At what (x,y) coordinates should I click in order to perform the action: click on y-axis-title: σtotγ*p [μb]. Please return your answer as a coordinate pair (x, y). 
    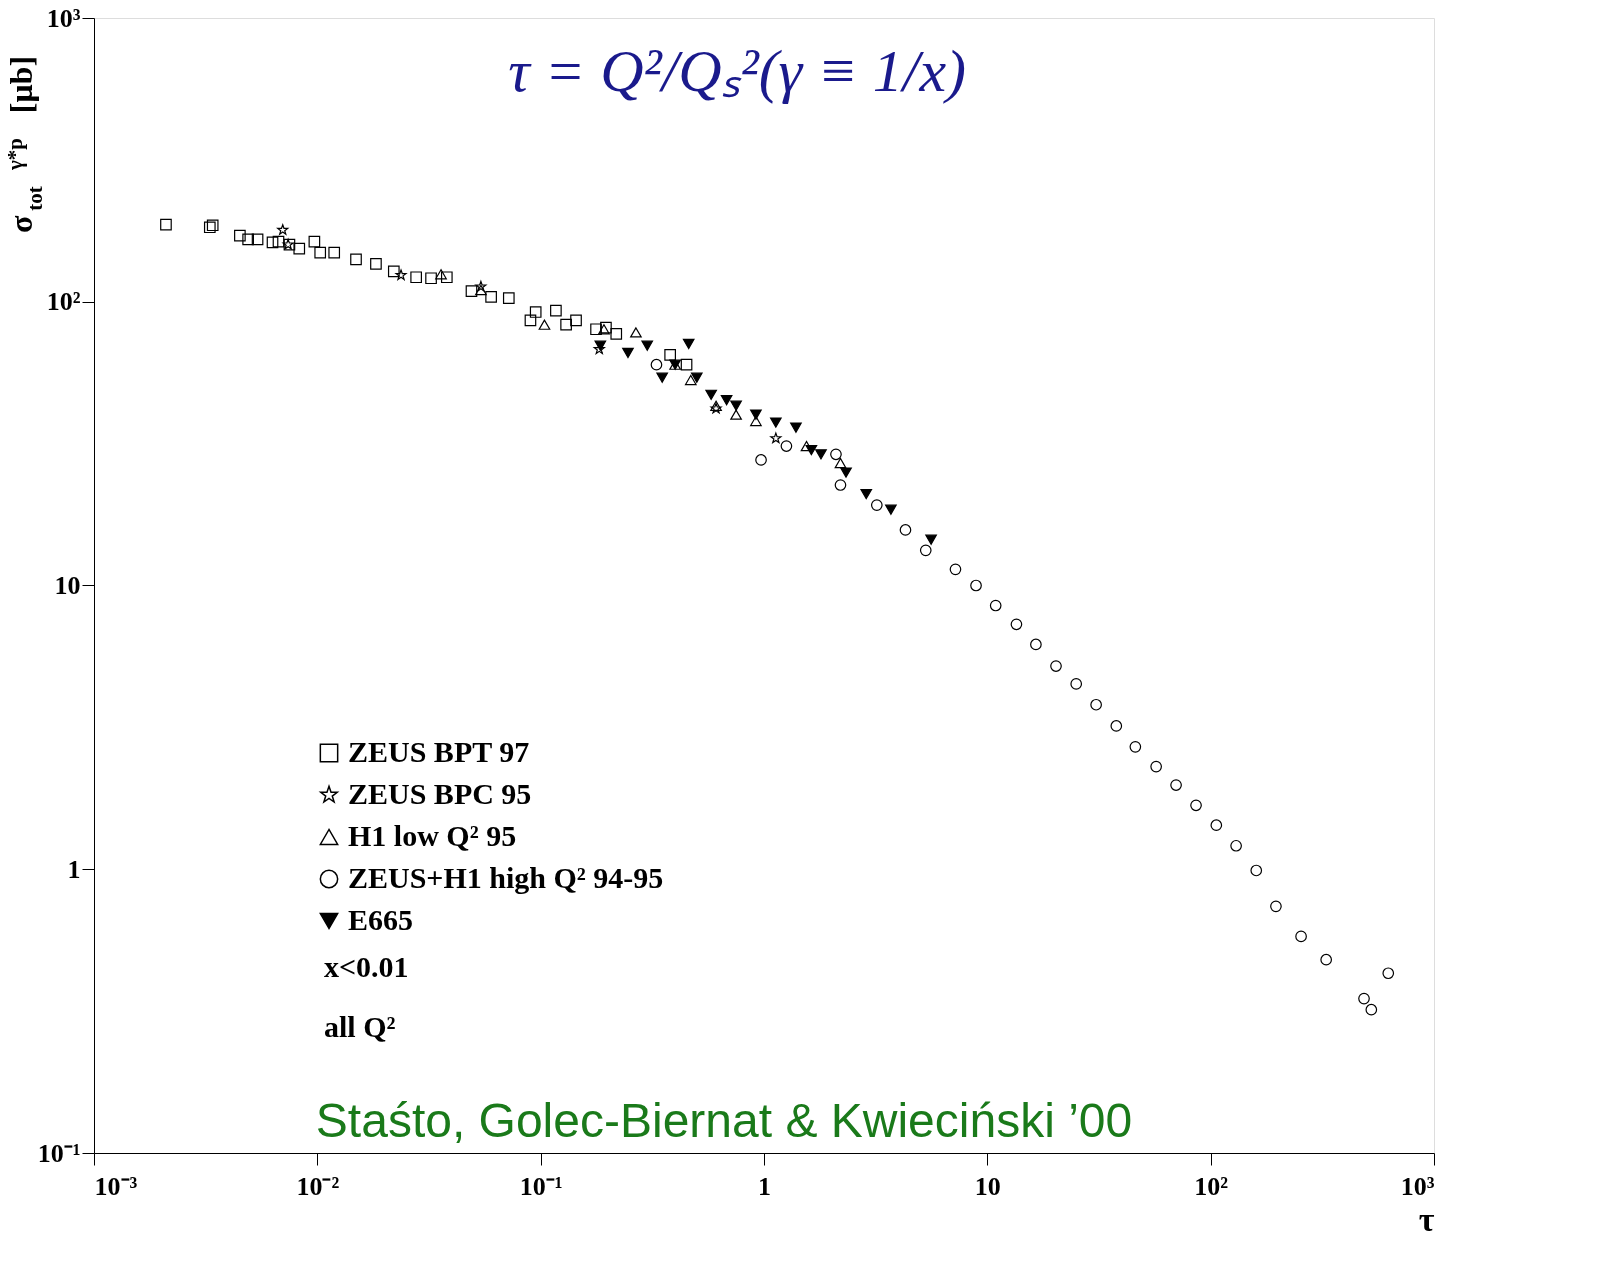
    Looking at the image, I should click on (25, 144).